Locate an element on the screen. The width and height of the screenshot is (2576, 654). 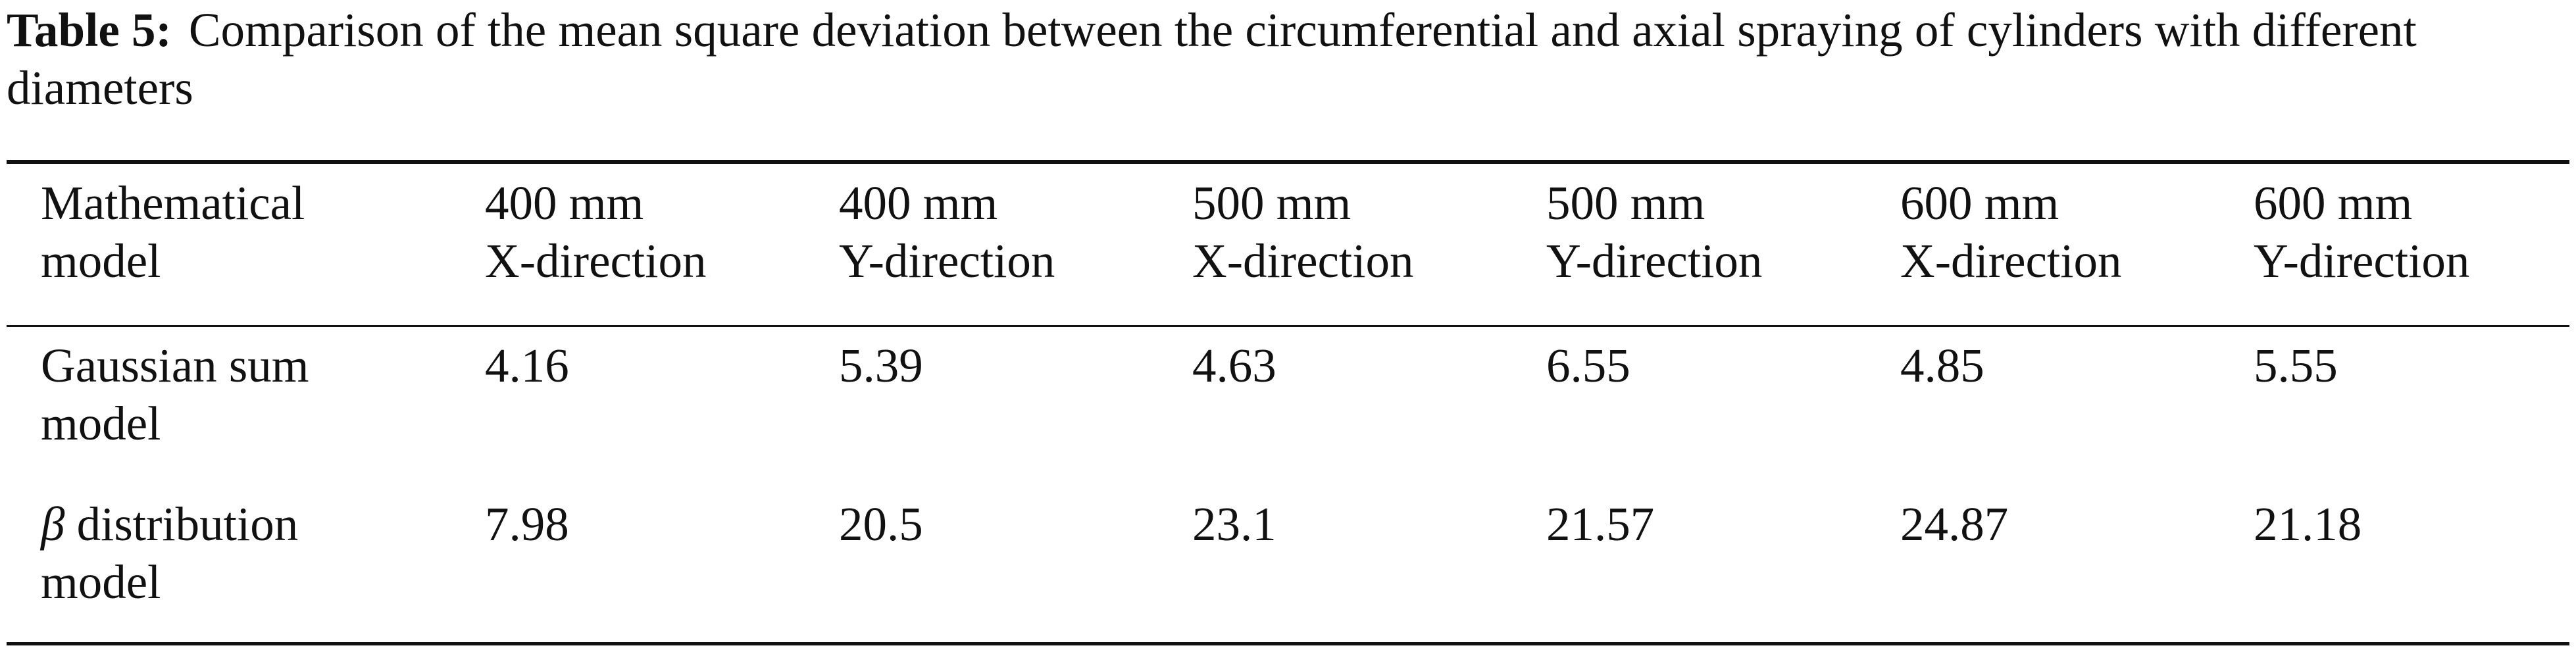
table-cell: 5.39 is located at coordinates (881, 365).